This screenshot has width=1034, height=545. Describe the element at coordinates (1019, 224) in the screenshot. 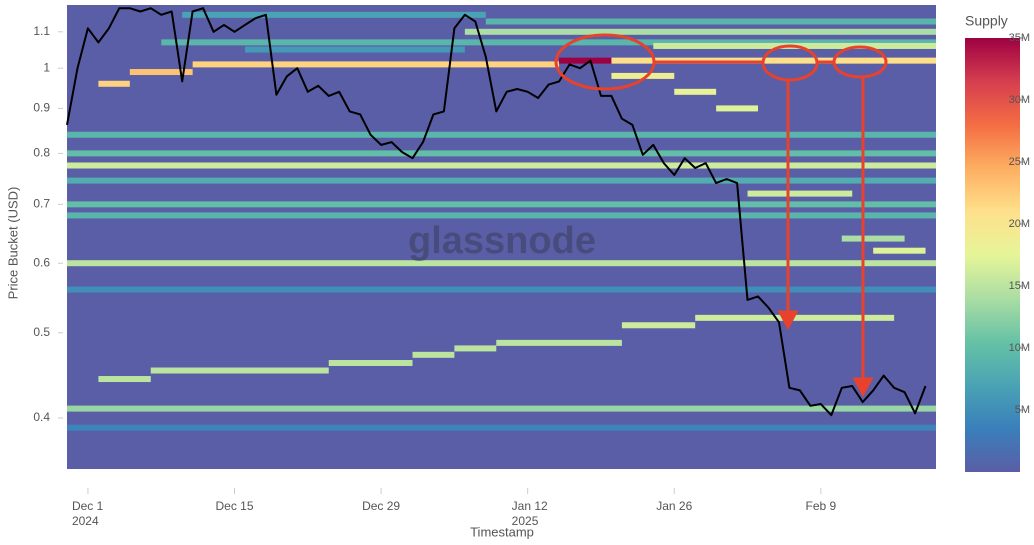

I see `colorbar-tick-label: 20M` at that location.